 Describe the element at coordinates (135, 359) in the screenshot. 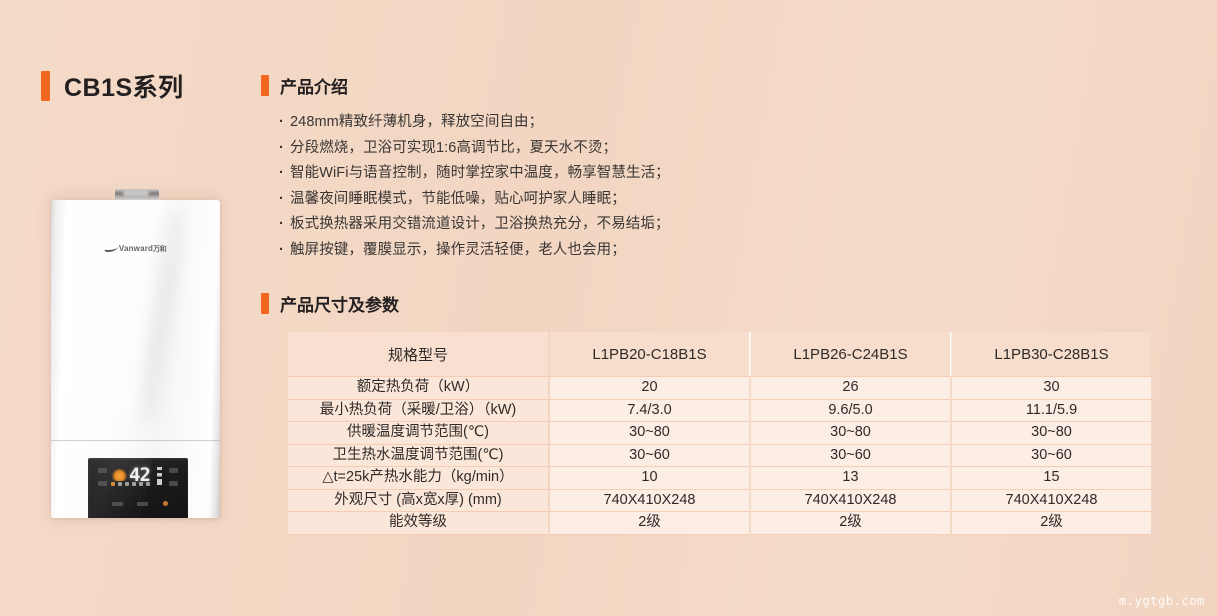

I see `boiler-body: Vanward万和 42` at that location.